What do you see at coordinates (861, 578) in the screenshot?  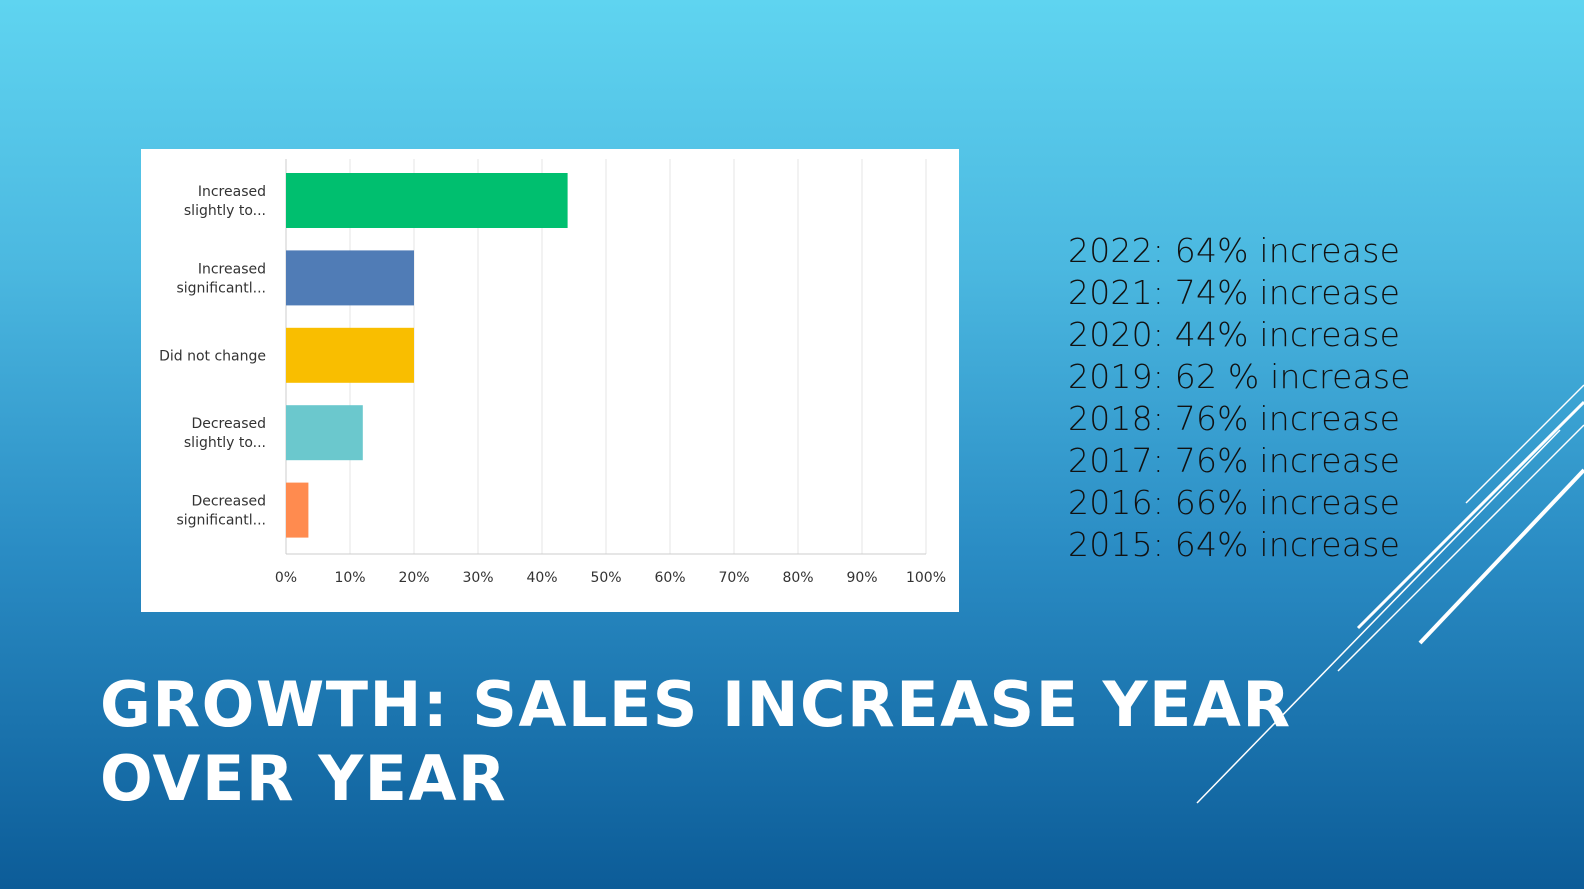 I see `x-tick-label: 90%` at bounding box center [861, 578].